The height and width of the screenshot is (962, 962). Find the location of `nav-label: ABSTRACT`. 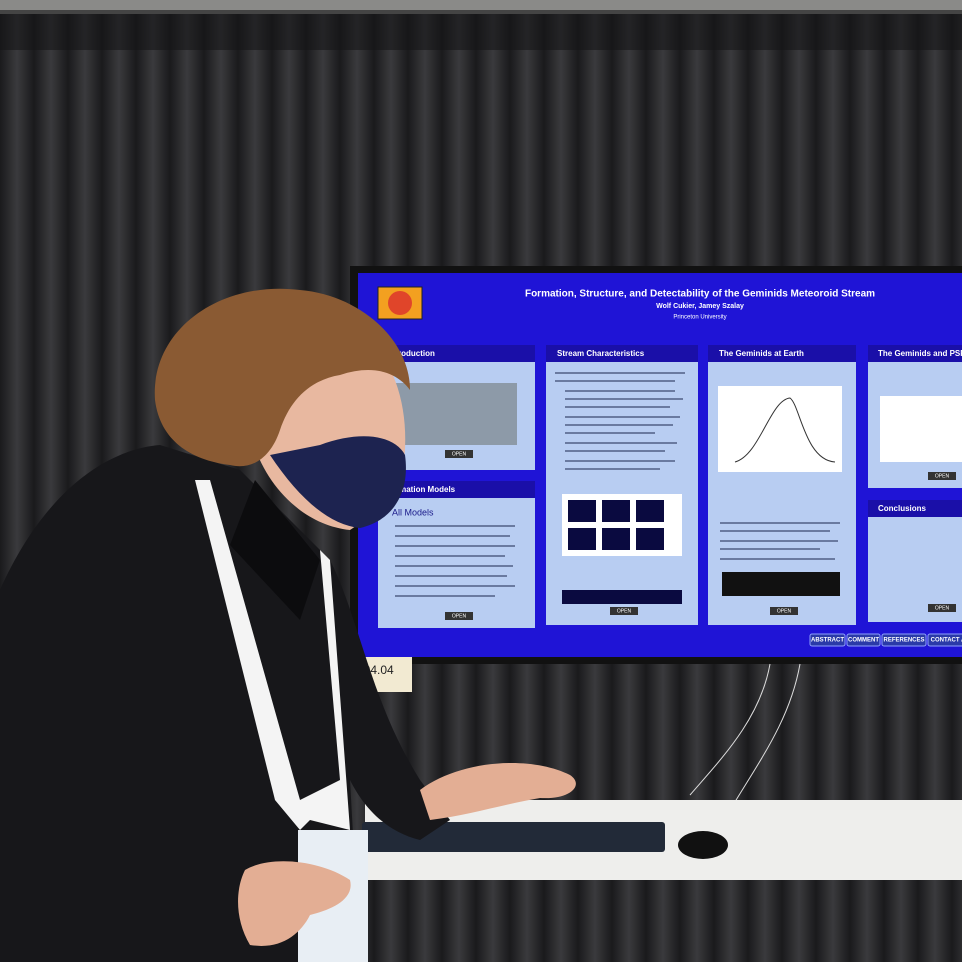

nav-label: ABSTRACT is located at coordinates (827, 641).